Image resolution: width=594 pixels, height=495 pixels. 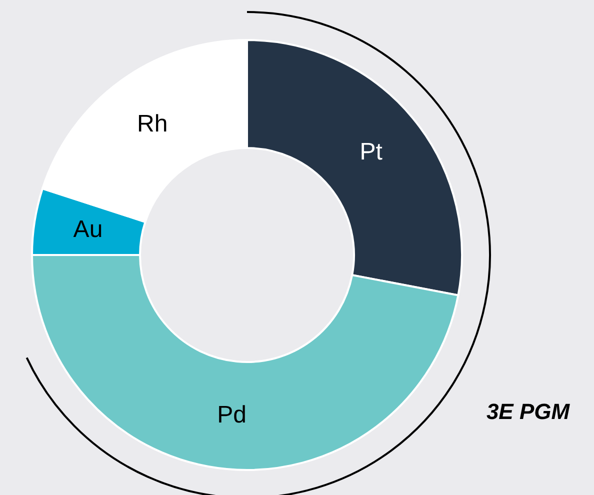 I want to click on slice-label: Rh, so click(x=152, y=124).